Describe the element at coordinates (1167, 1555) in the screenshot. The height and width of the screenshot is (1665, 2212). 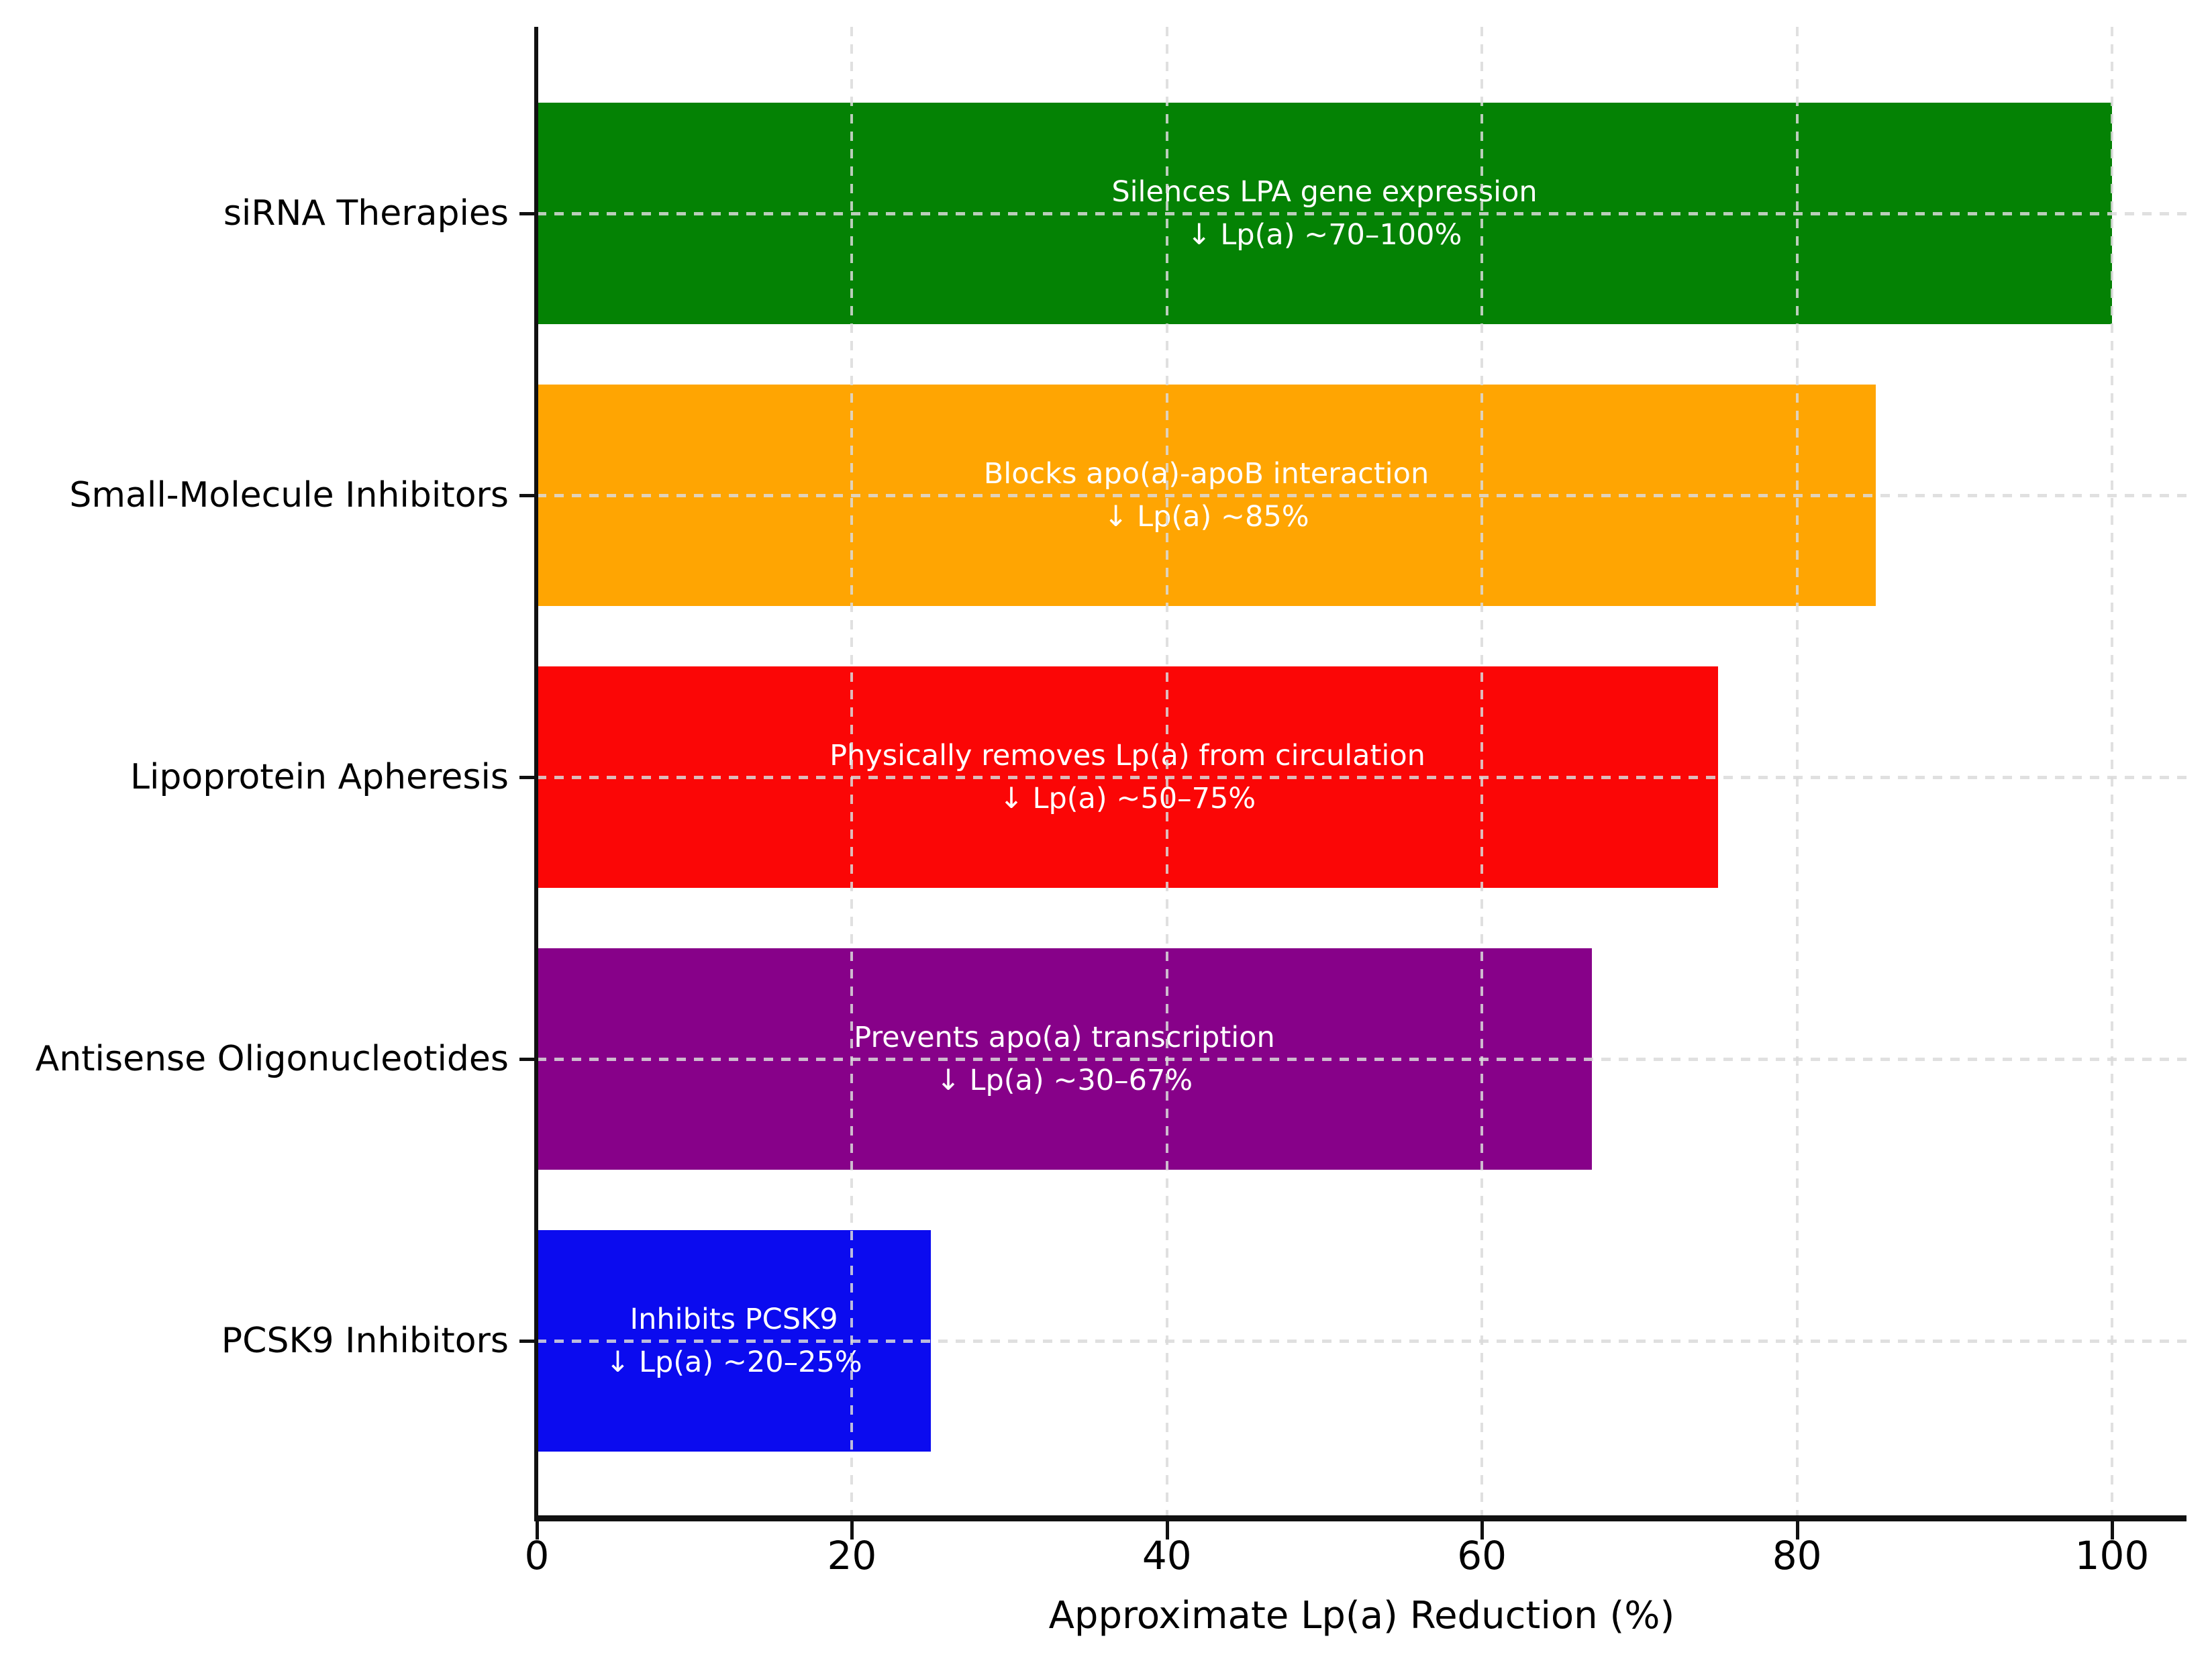
I see `x-tick-label: 40` at that location.